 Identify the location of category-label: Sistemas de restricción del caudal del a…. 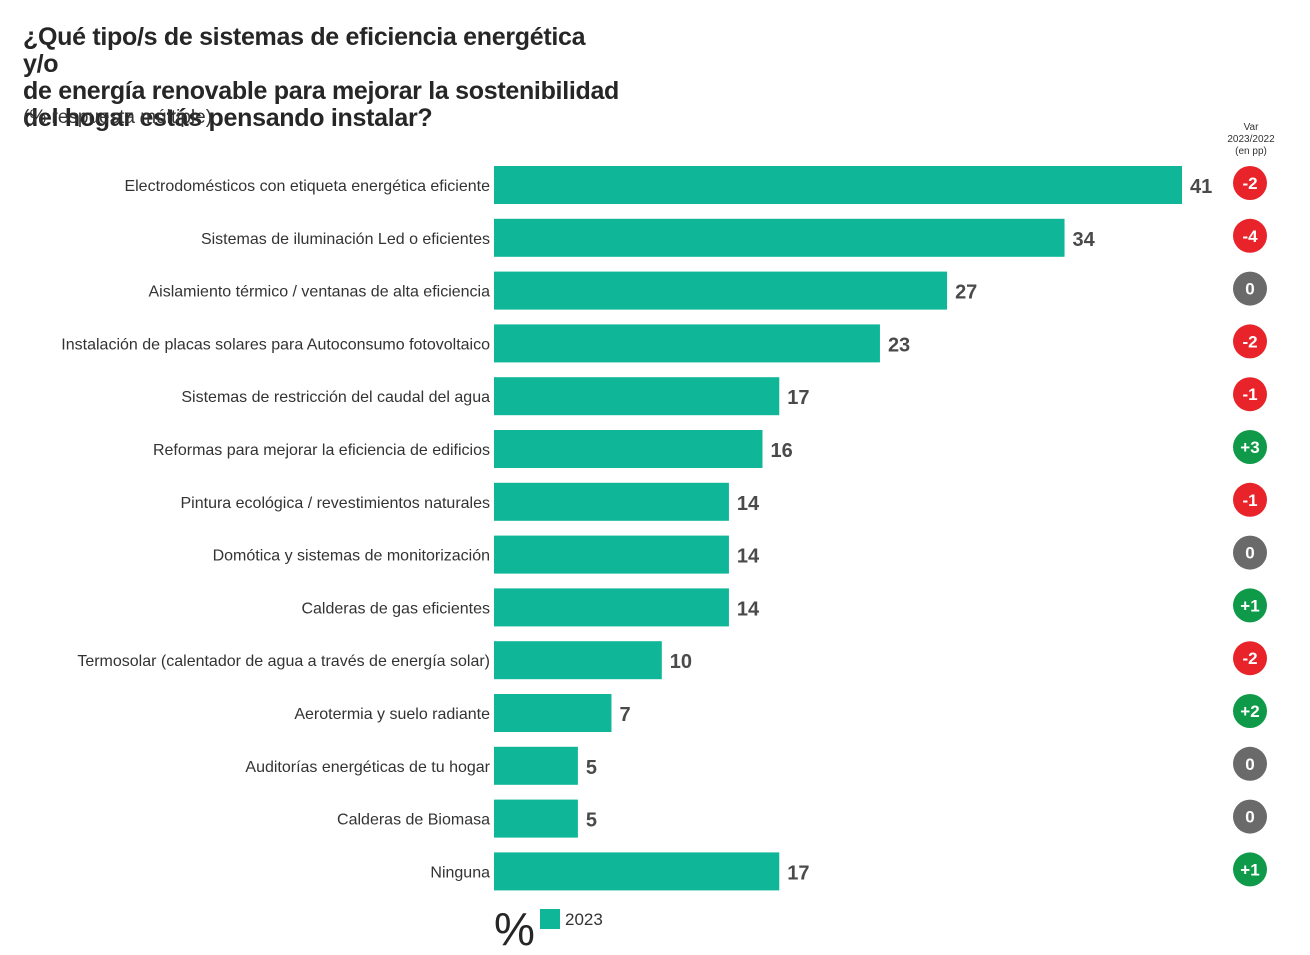
(335, 397).